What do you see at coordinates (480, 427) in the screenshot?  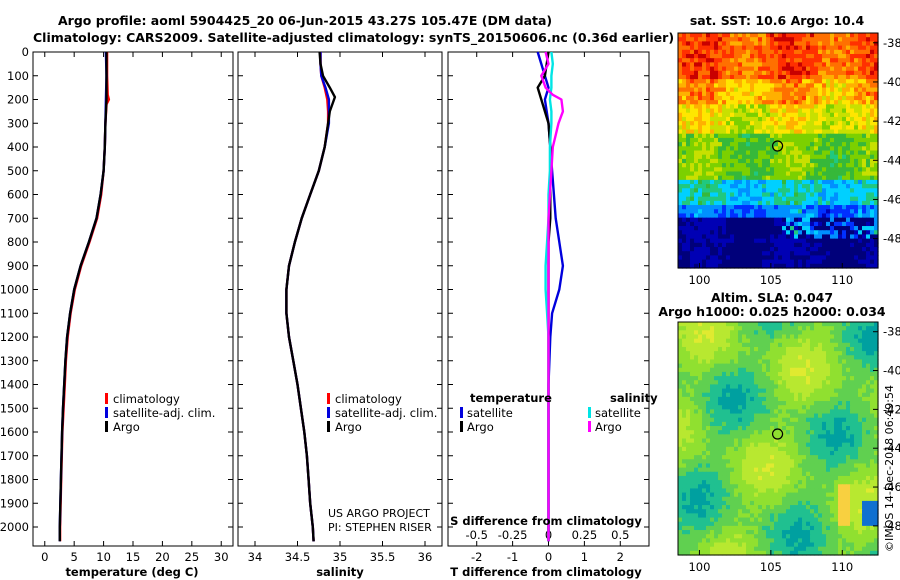 I see `legend-t-argo: Argo` at bounding box center [480, 427].